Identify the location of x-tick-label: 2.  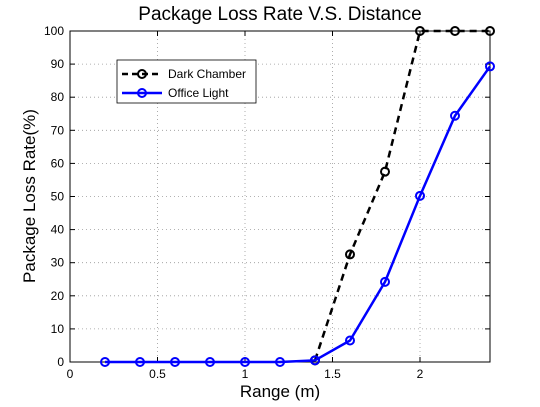
(420, 374).